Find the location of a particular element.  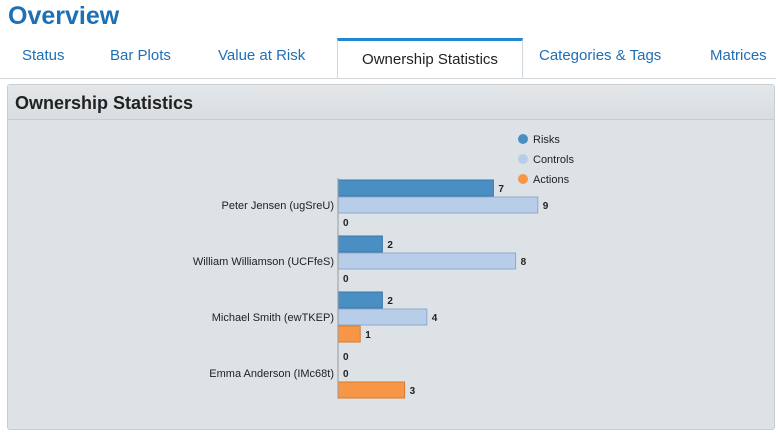

data-label: 1 is located at coordinates (368, 335).